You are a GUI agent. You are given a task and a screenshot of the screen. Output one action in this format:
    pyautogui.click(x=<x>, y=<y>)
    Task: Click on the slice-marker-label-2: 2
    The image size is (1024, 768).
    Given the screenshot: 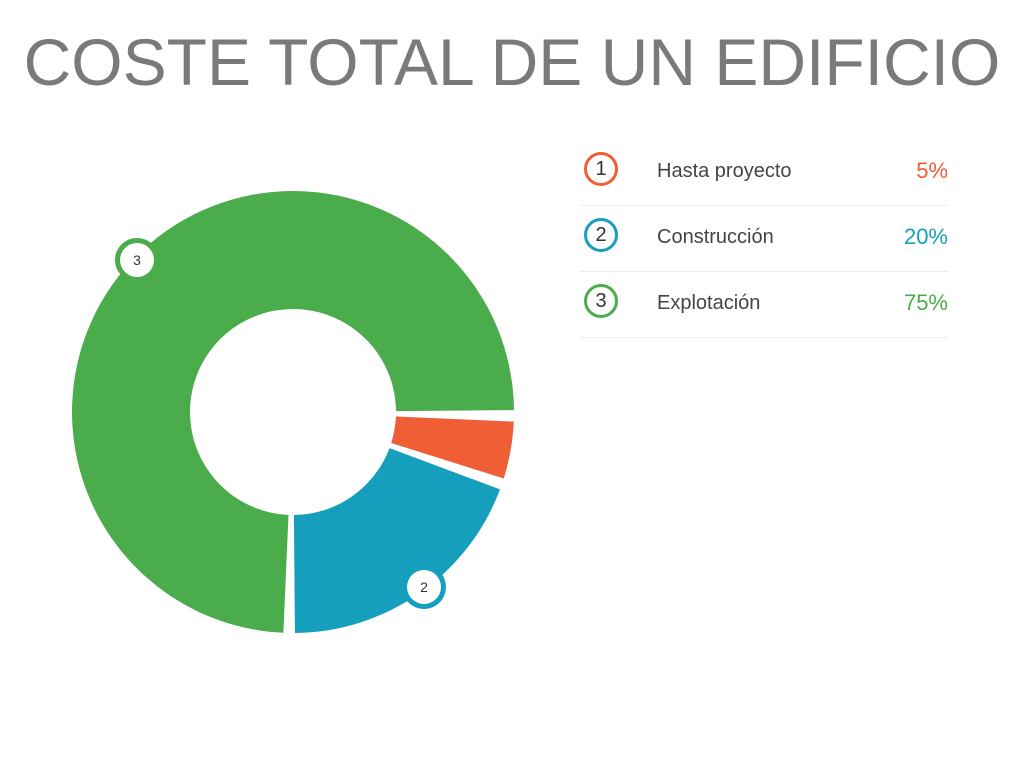 What is the action you would take?
    pyautogui.click(x=424, y=587)
    